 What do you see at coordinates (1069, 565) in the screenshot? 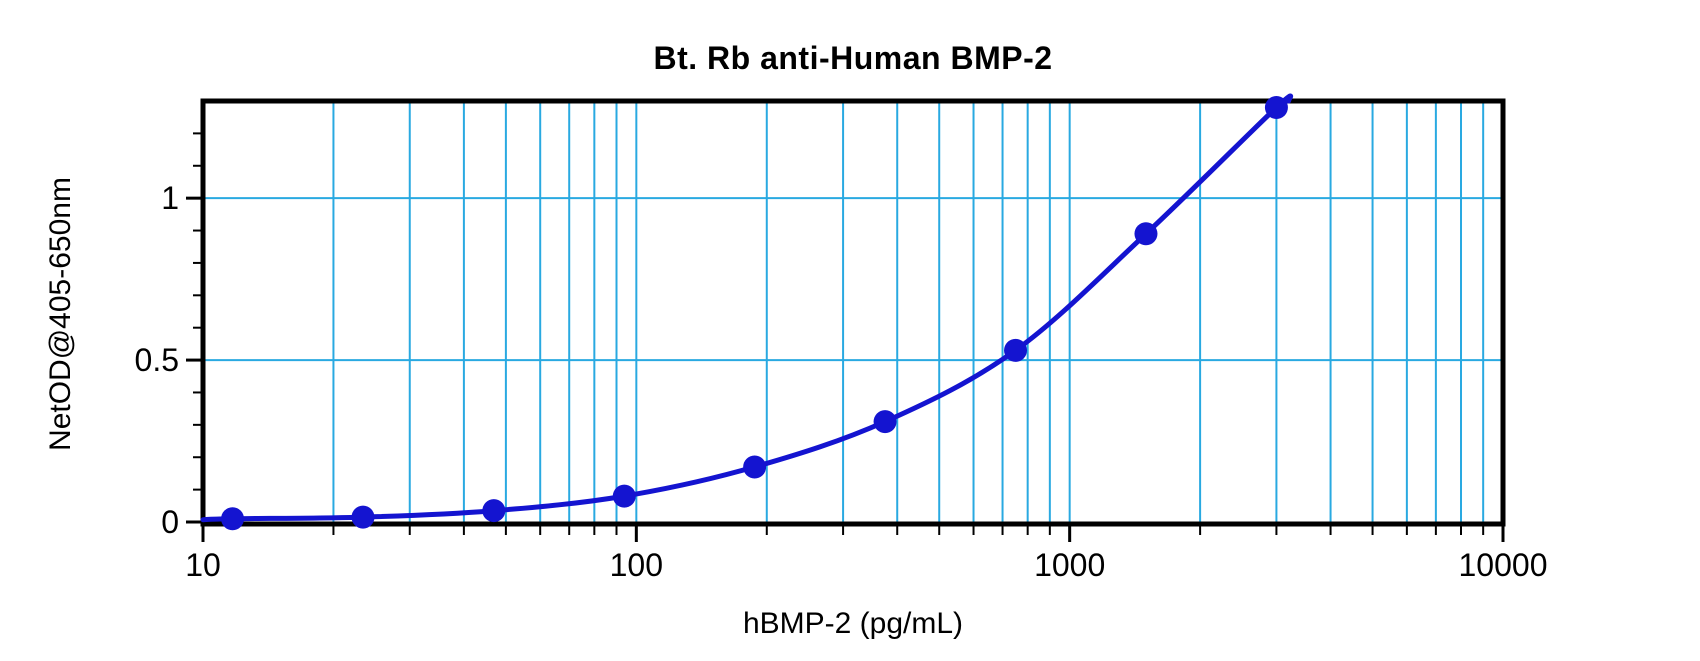
I see `x-tick-label: 1000` at bounding box center [1069, 565].